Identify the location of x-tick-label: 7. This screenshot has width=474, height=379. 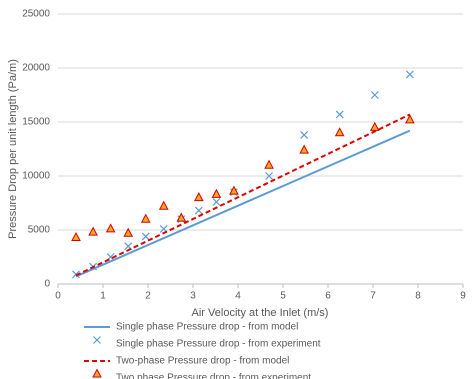
(373, 296).